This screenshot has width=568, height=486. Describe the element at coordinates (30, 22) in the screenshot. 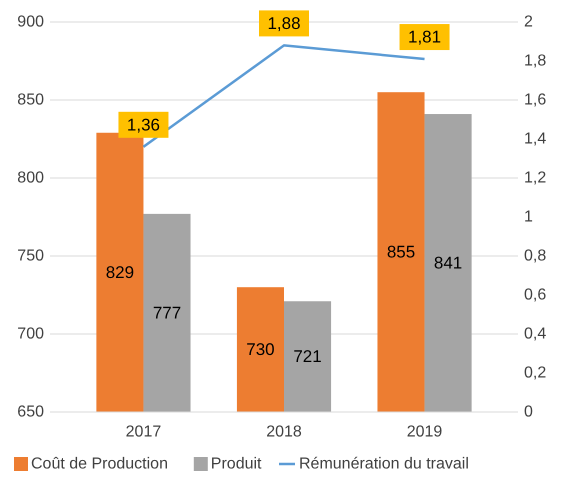

I see `y-tick-label: 900` at that location.